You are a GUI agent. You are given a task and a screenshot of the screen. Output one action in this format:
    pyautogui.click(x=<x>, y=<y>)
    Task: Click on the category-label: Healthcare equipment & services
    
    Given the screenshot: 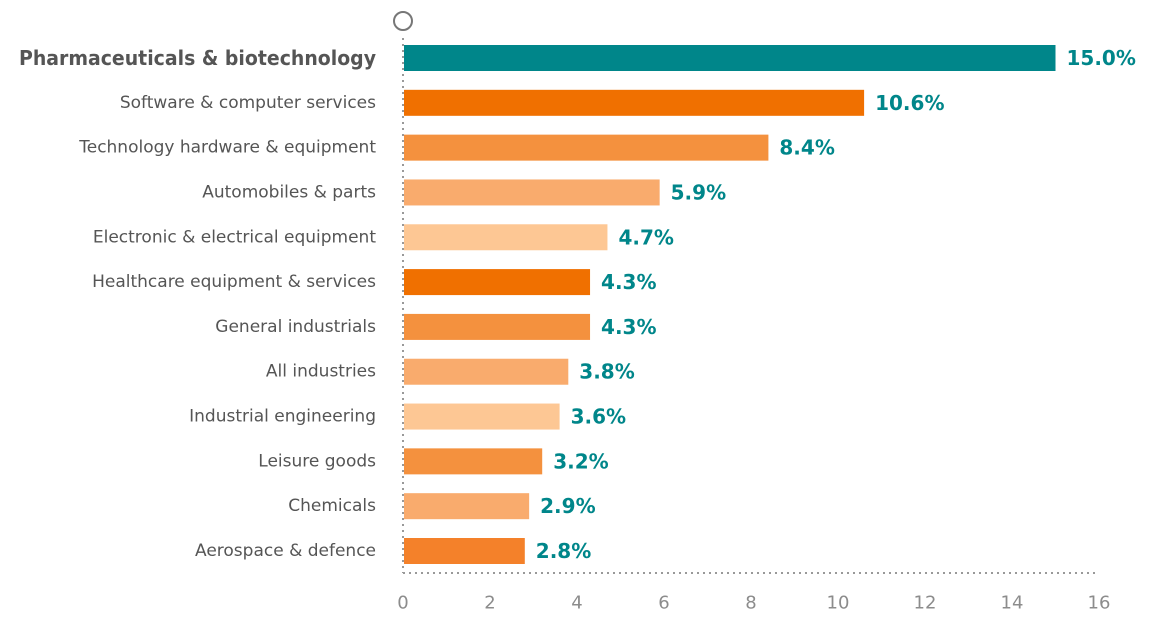 What is the action you would take?
    pyautogui.click(x=234, y=282)
    